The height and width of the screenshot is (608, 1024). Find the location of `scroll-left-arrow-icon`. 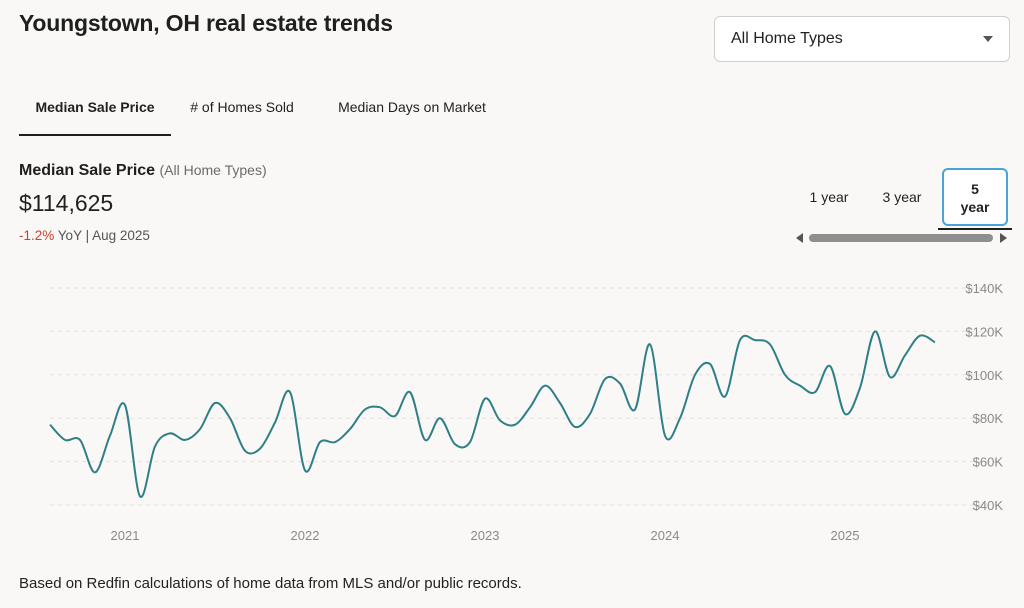

scroll-left-arrow-icon is located at coordinates (799, 238).